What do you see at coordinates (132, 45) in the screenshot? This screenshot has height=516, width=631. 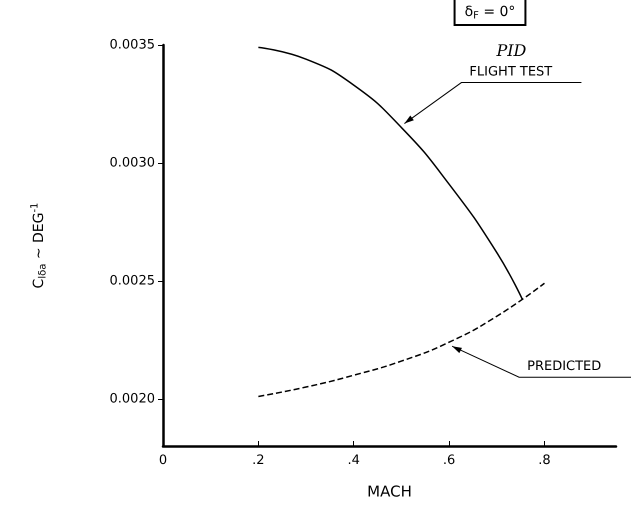 I see `y-tick-label: 0.0035` at bounding box center [132, 45].